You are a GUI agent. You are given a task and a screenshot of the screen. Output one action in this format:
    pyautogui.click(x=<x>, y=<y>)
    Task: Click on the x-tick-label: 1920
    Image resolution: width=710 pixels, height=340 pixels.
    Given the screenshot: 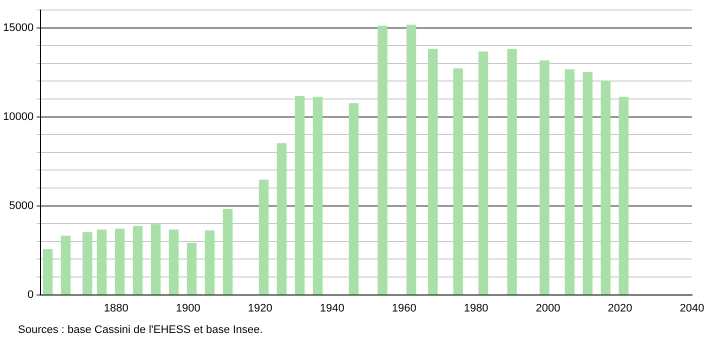 What is the action you would take?
    pyautogui.click(x=260, y=308)
    